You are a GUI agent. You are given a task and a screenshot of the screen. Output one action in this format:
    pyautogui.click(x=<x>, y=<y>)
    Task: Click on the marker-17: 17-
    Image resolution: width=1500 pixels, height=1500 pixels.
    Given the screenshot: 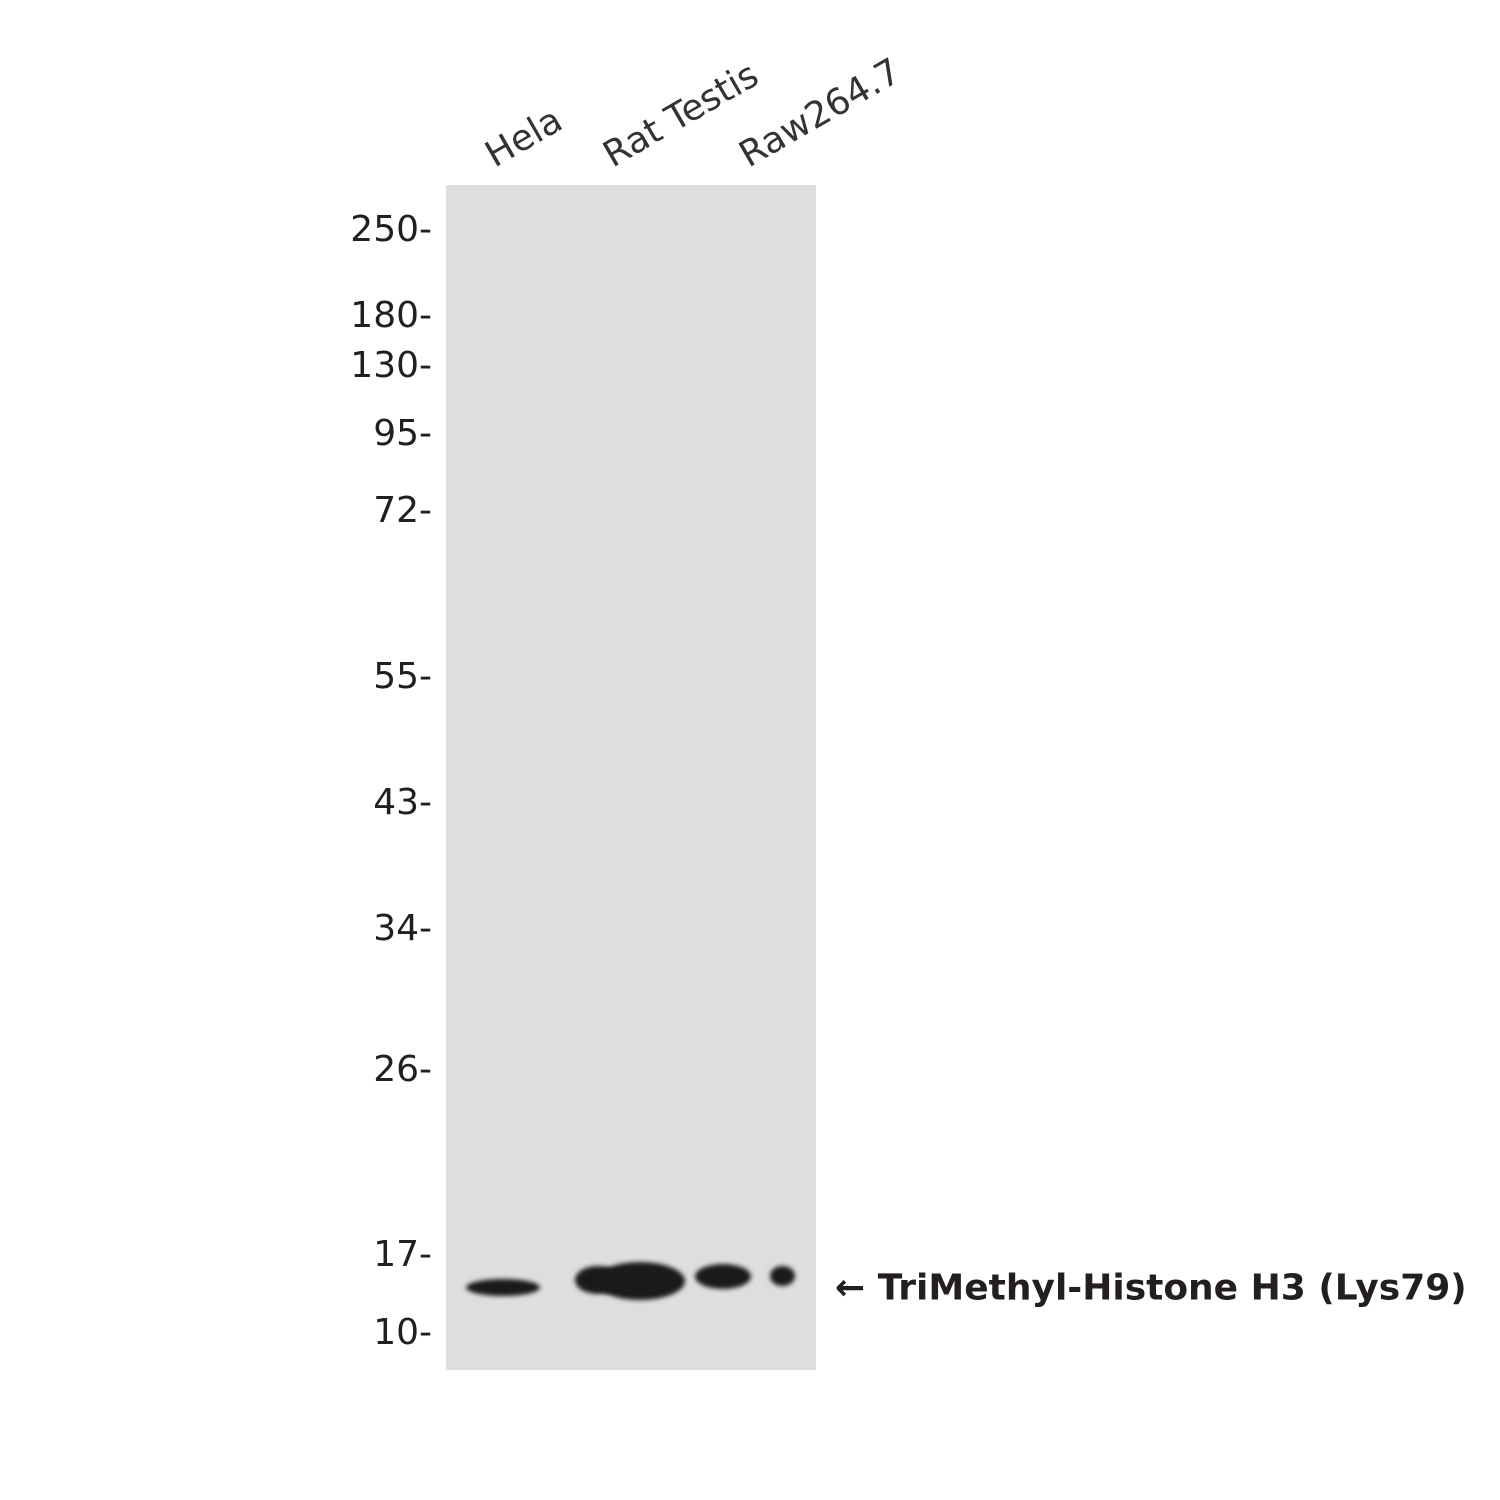 What is the action you would take?
    pyautogui.click(x=402, y=1254)
    